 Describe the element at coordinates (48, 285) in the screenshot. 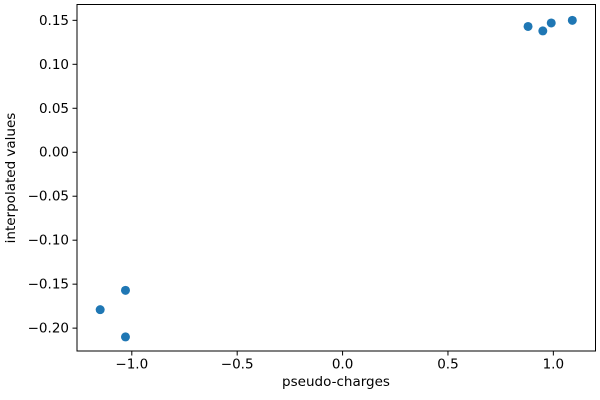

I see `y-tick-label: −0.15` at that location.